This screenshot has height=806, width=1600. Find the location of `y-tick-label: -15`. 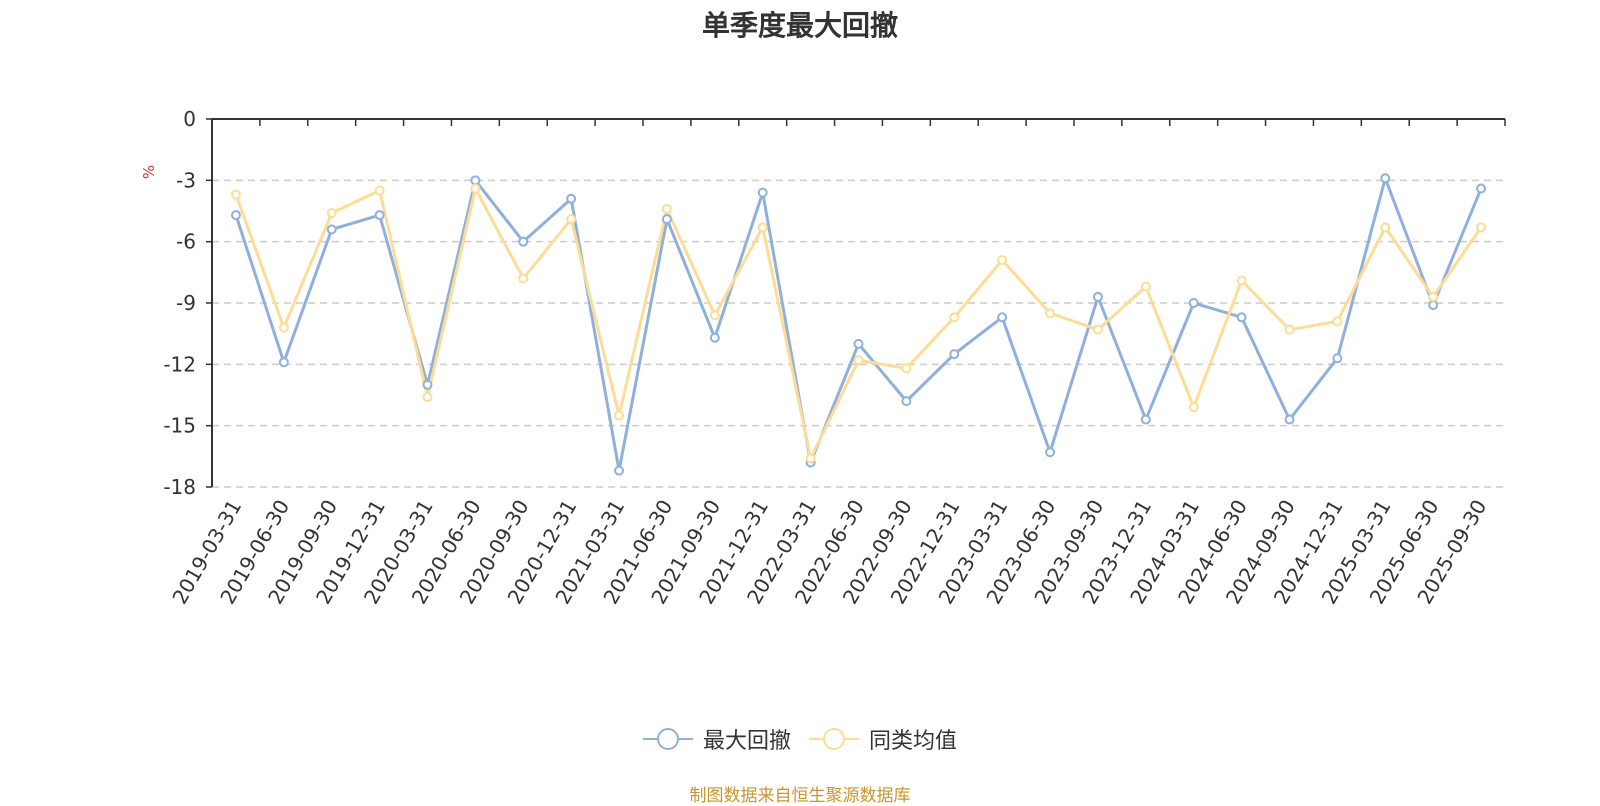

y-tick-label: -15 is located at coordinates (179, 426).